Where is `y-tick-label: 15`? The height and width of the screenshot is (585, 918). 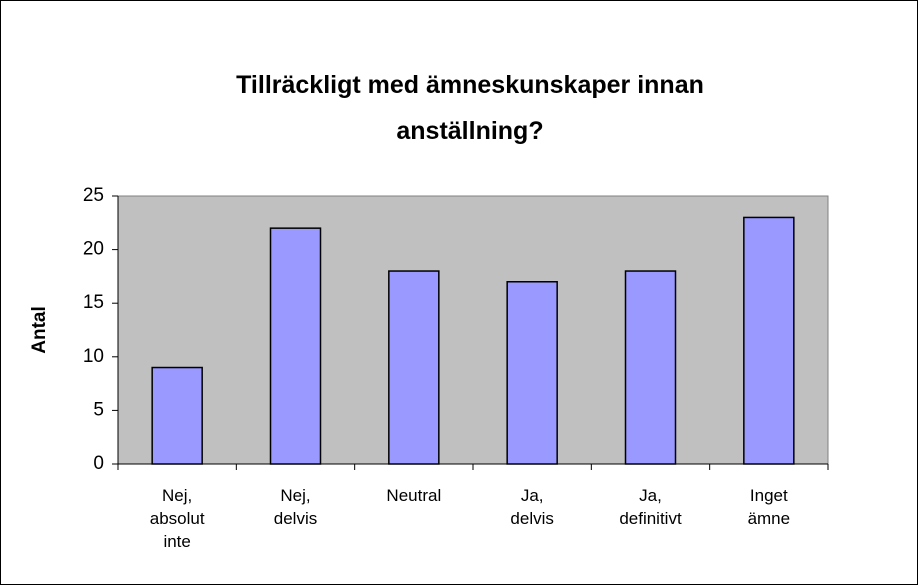
y-tick-label: 15 is located at coordinates (93, 302).